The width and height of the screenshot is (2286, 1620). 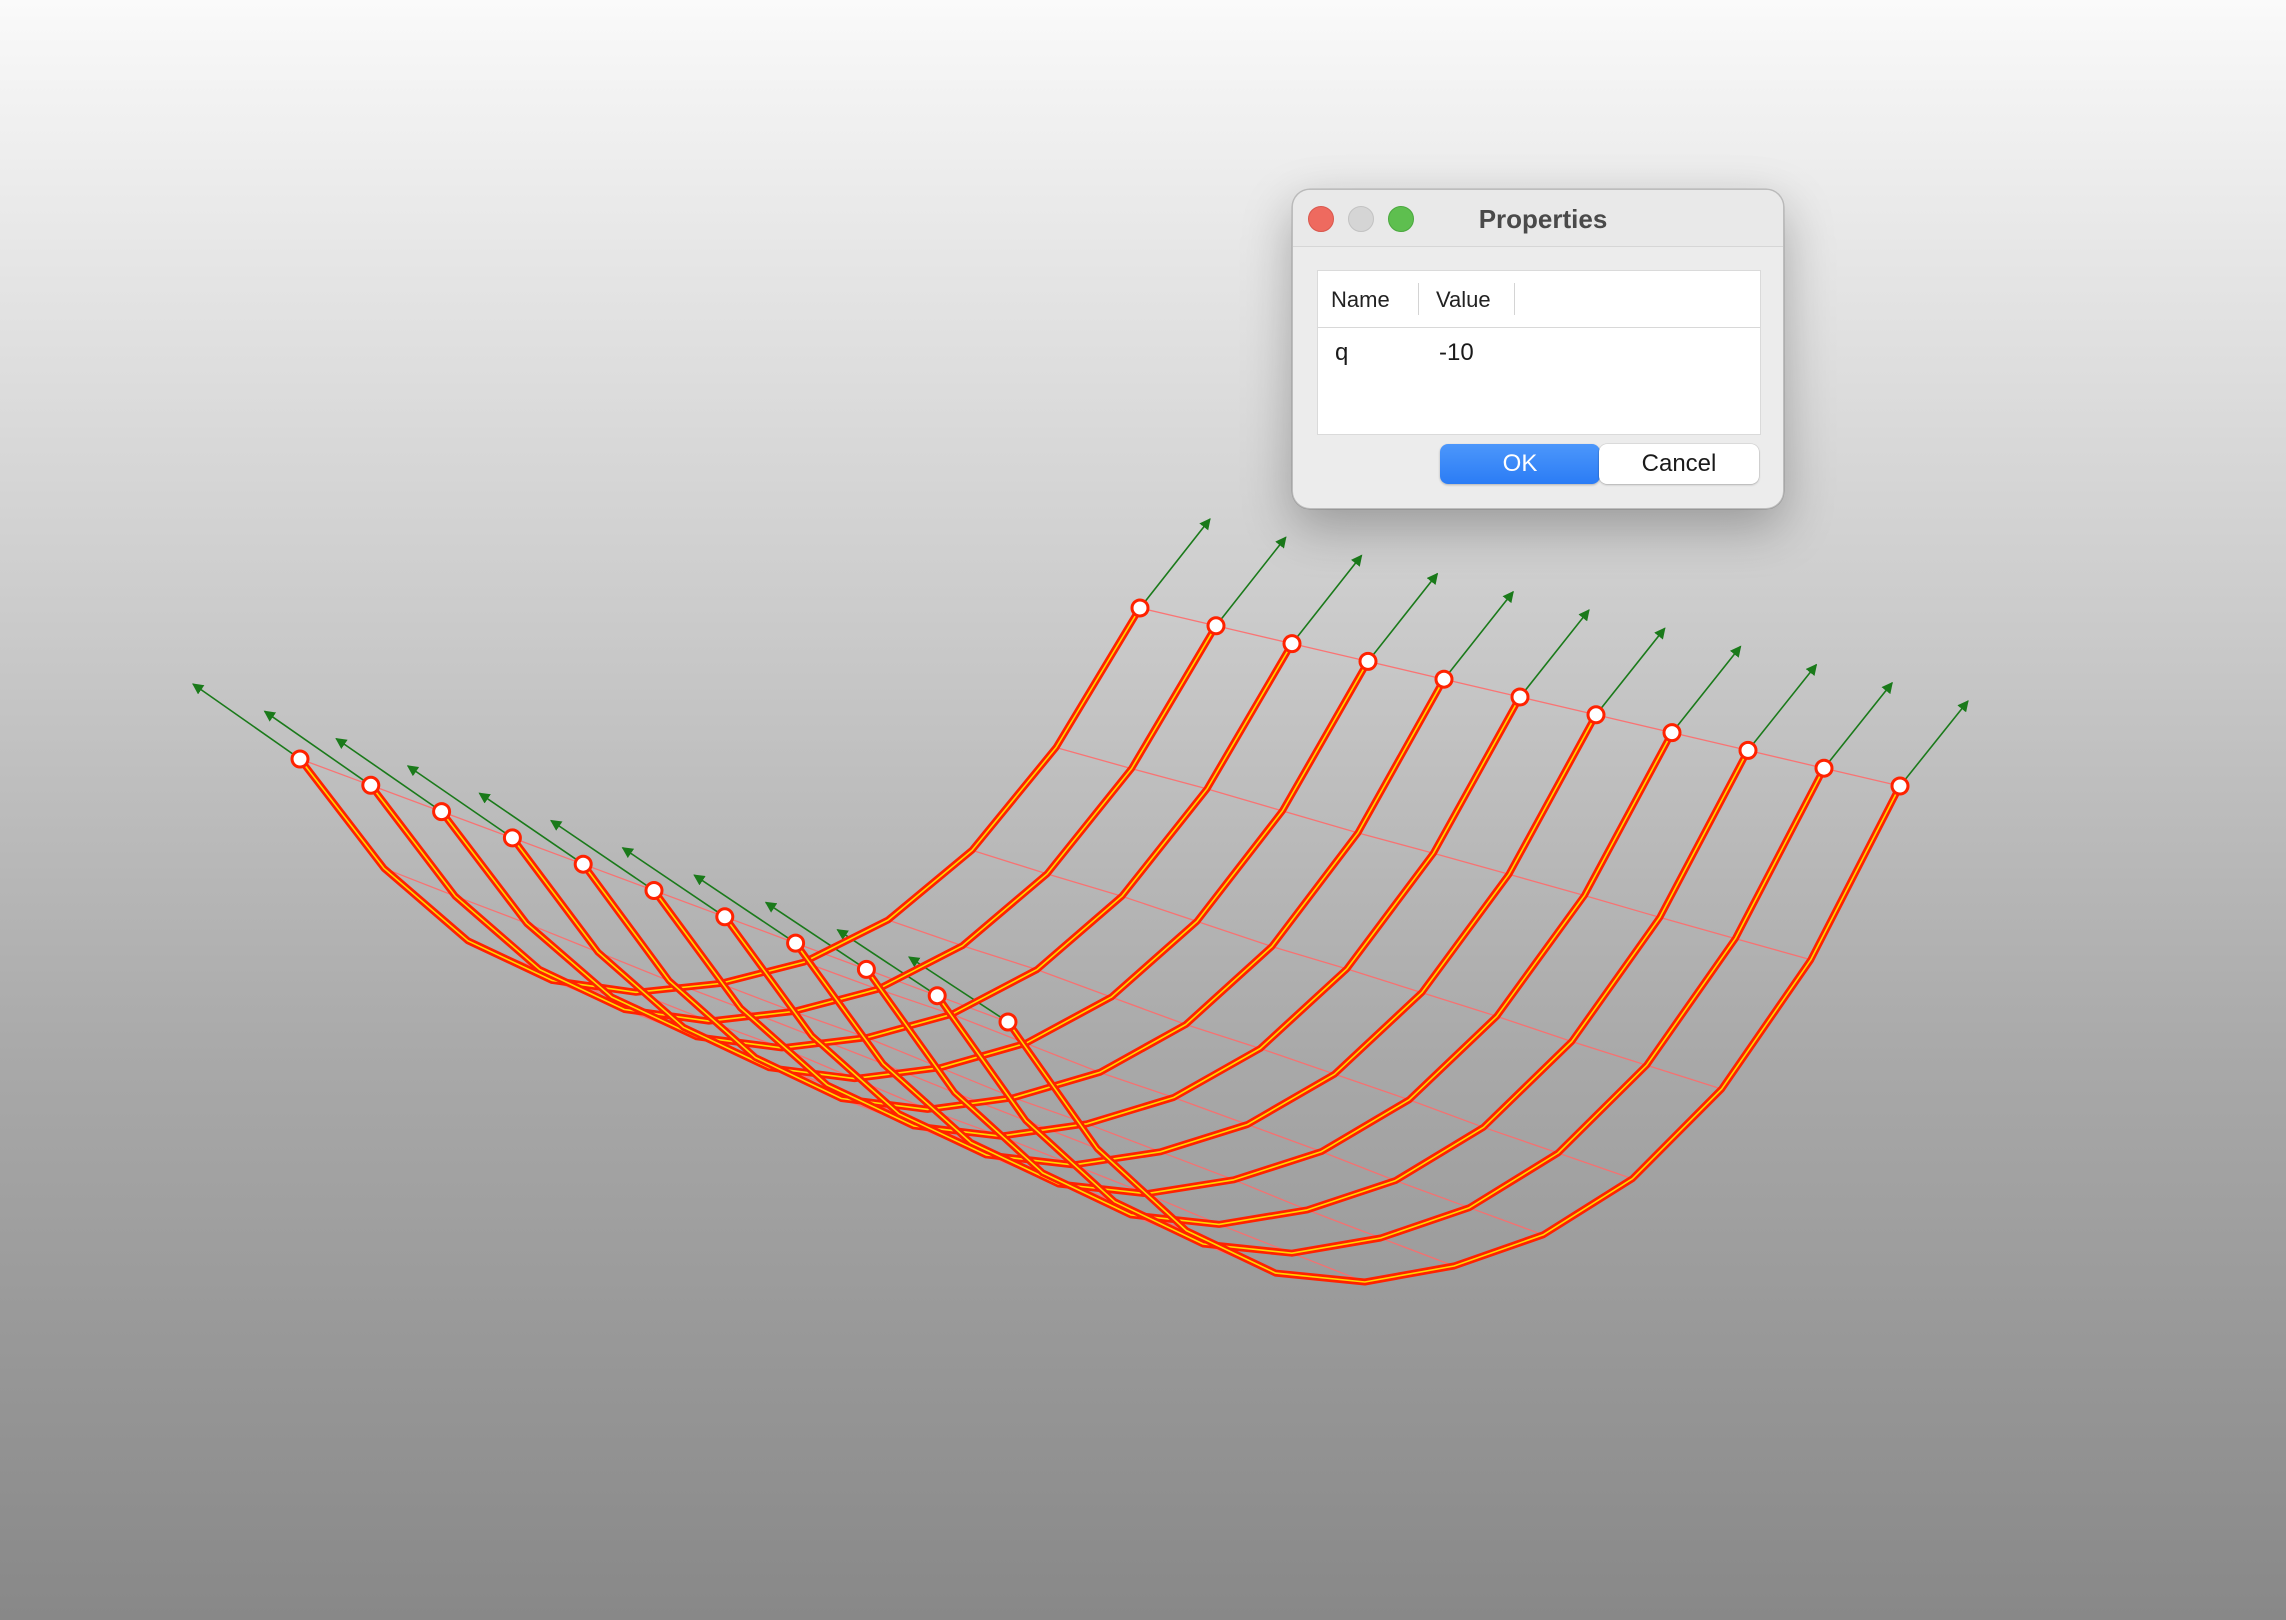 What do you see at coordinates (1456, 352) in the screenshot?
I see `property-value-cell: -10` at bounding box center [1456, 352].